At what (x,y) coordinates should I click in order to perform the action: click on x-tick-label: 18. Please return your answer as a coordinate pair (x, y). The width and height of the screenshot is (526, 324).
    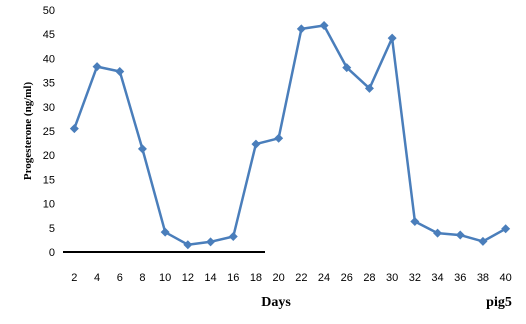
    Looking at the image, I should click on (256, 278).